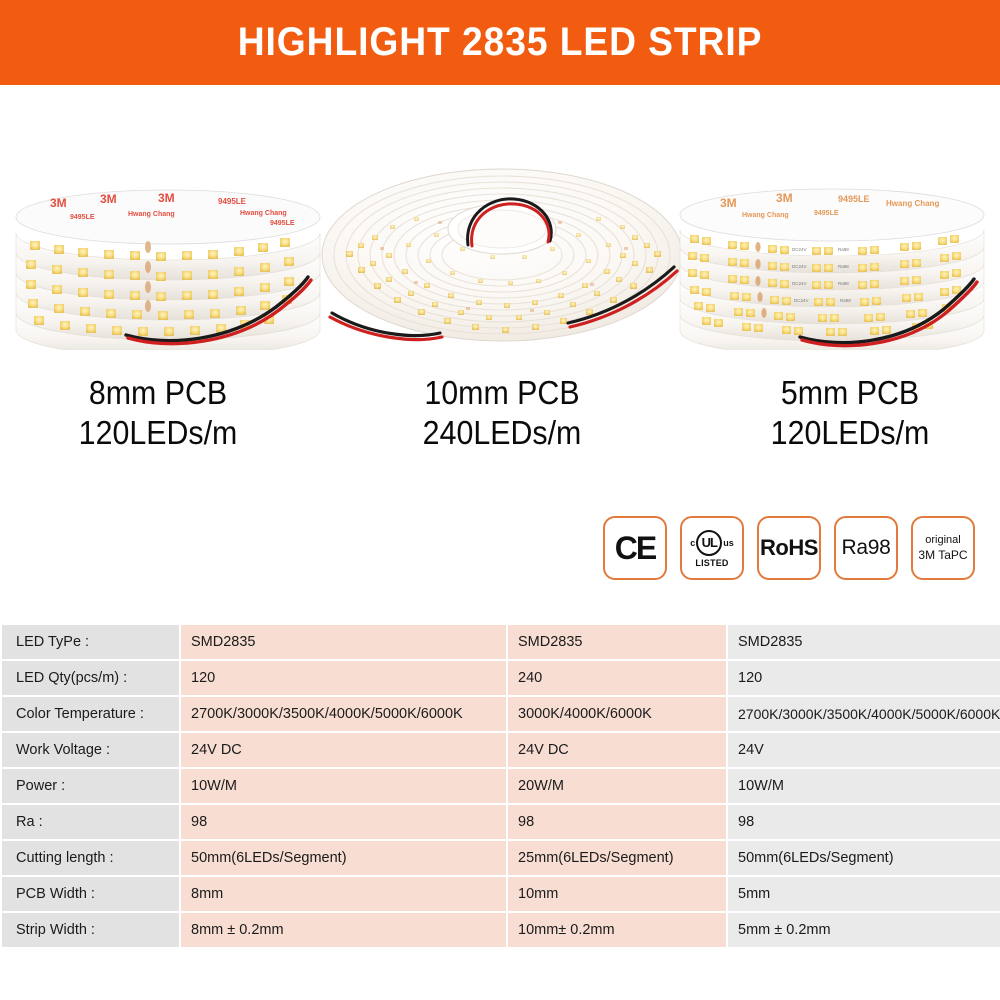 The image size is (1000, 1000). Describe the element at coordinates (343, 858) in the screenshot. I see `spec-value-8mm: 50mm(6LEDs/Segment)` at that location.